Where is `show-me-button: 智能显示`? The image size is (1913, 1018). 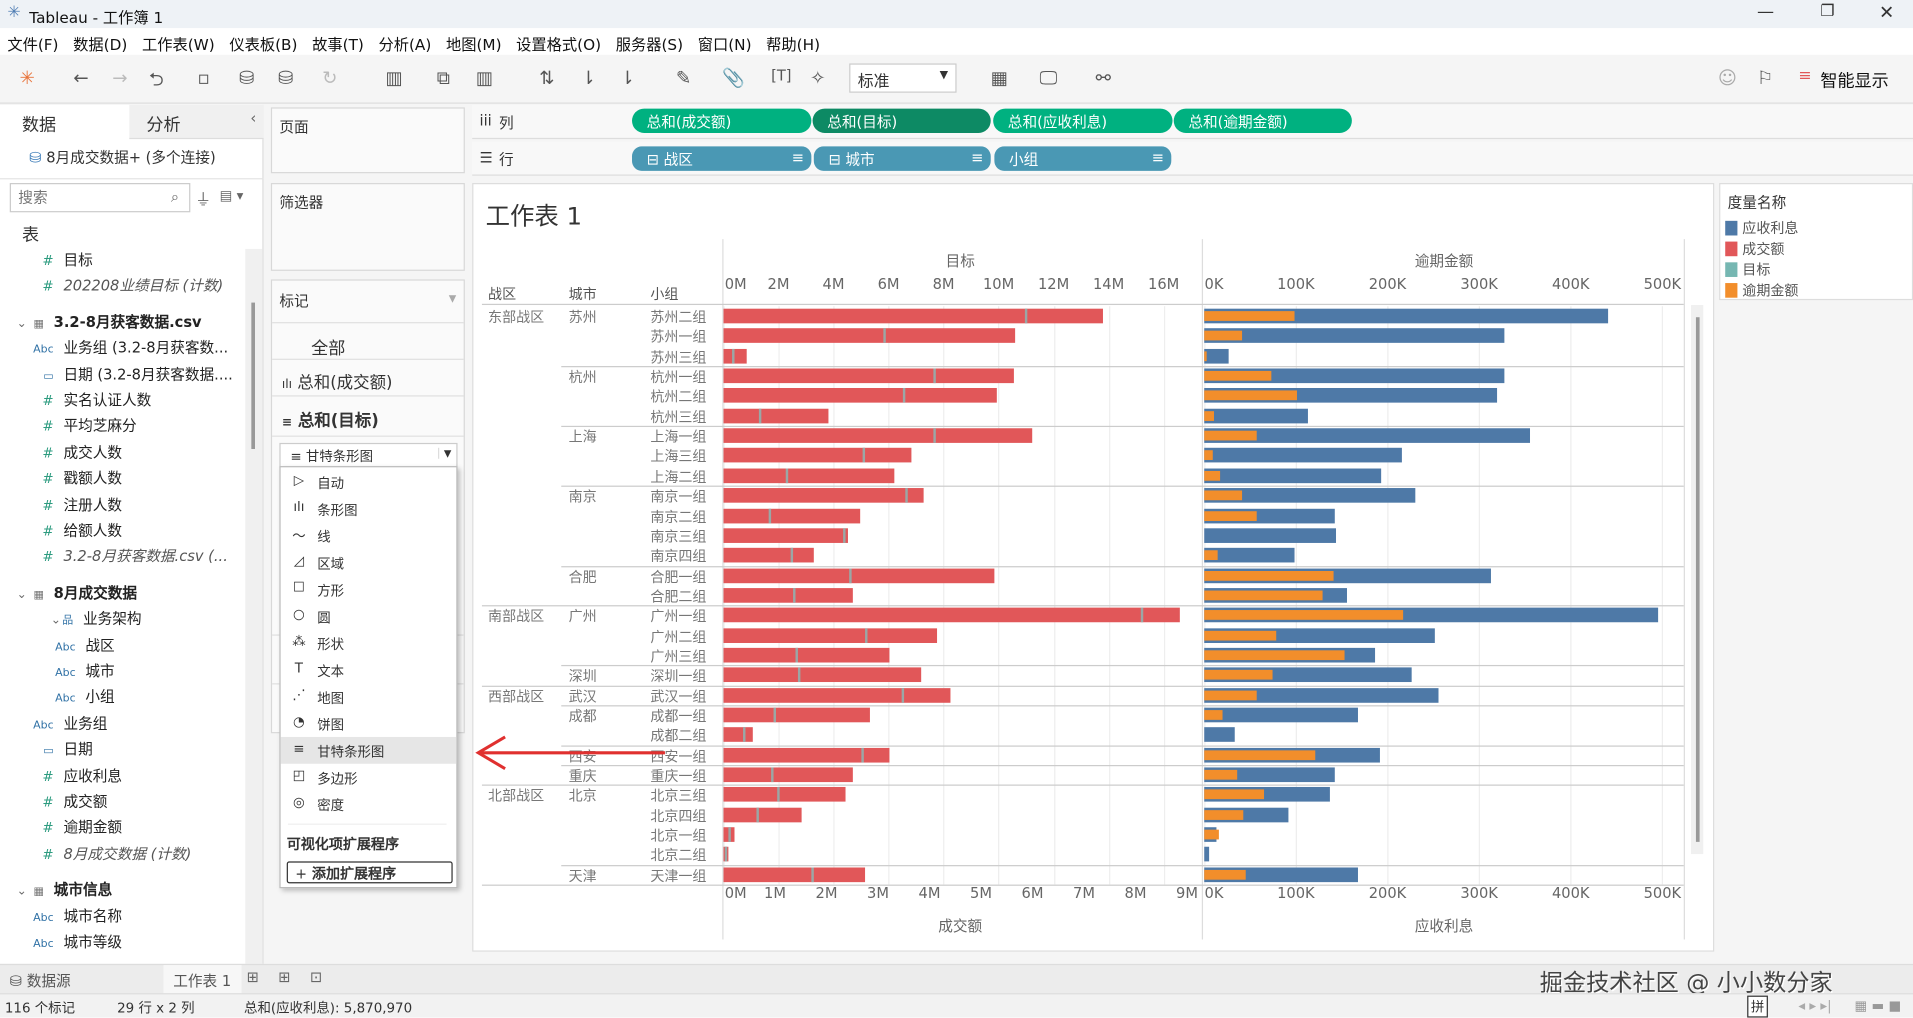
show-me-button: 智能显示 is located at coordinates (1854, 81).